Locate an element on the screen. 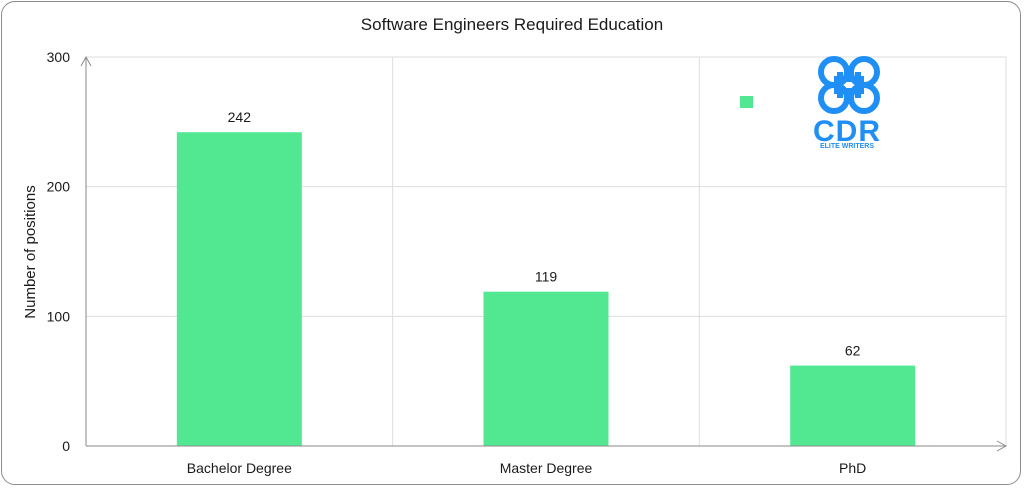  logo-tagline: ELITE WRITERS is located at coordinates (847, 146).